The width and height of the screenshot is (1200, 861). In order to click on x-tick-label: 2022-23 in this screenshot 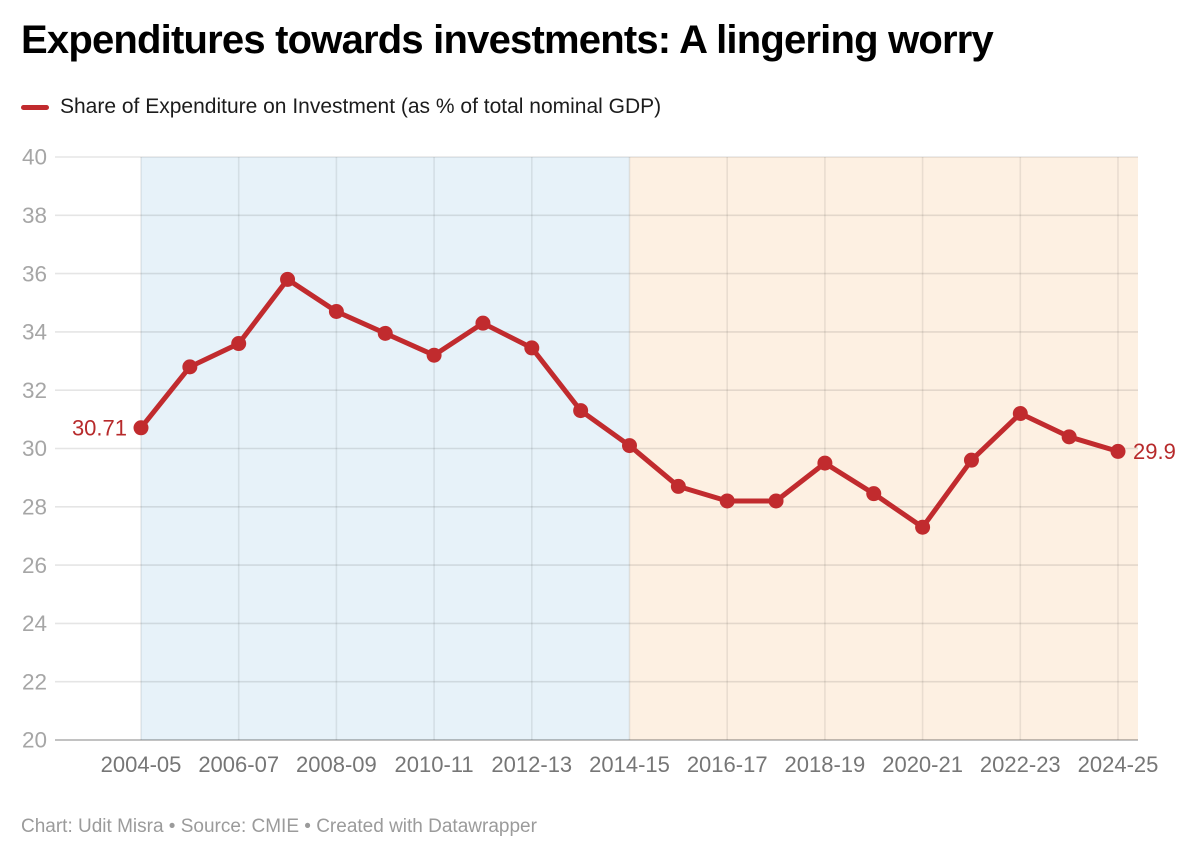, I will do `click(1020, 764)`.